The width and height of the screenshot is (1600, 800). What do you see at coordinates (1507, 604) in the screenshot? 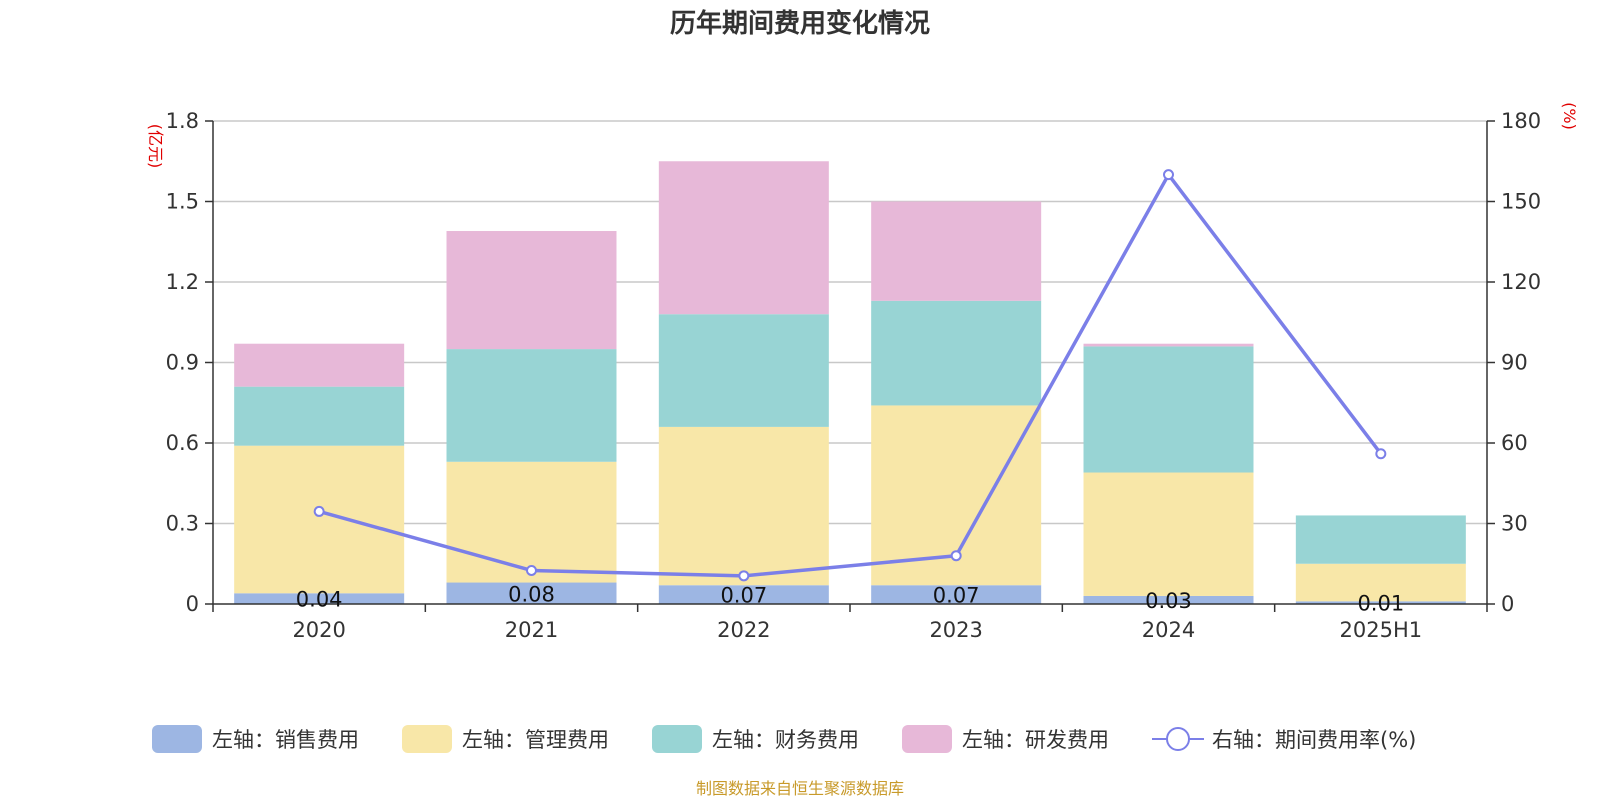
I see `right-axis-tick-label: 0` at bounding box center [1507, 604].